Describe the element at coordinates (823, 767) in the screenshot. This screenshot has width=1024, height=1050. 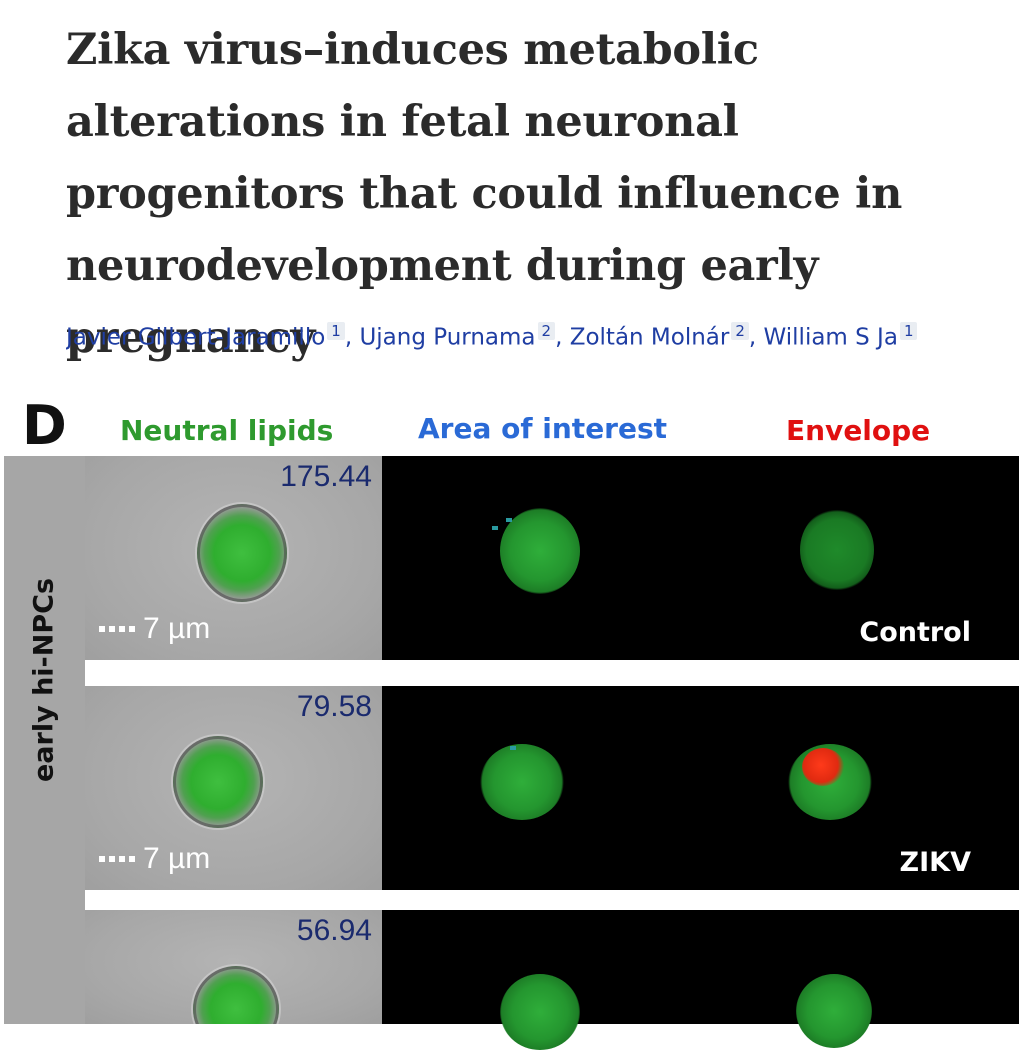
I see `envelope-signal` at that location.